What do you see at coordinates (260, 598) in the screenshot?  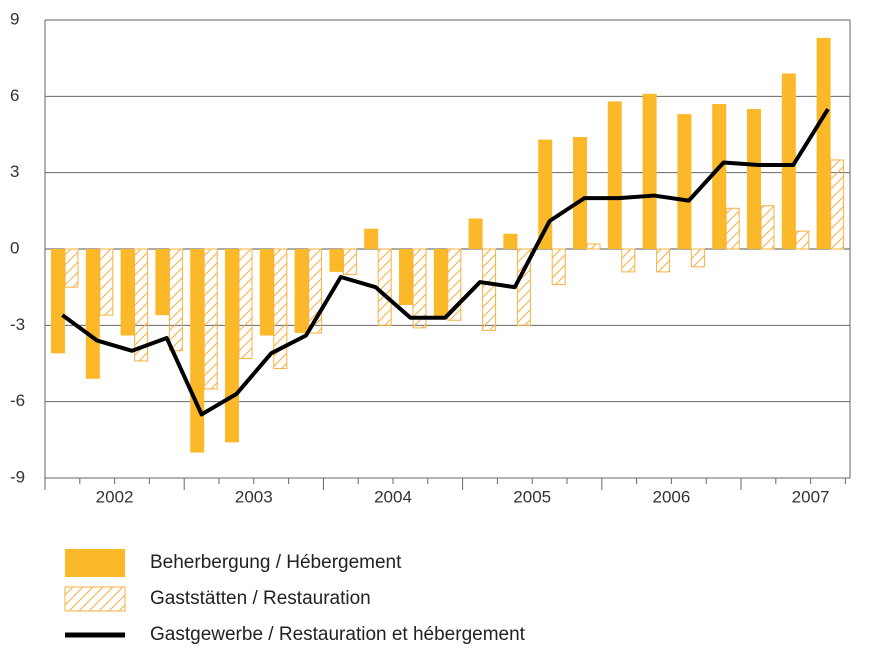 I see `legend-label: Gaststätten / Restauration` at bounding box center [260, 598].